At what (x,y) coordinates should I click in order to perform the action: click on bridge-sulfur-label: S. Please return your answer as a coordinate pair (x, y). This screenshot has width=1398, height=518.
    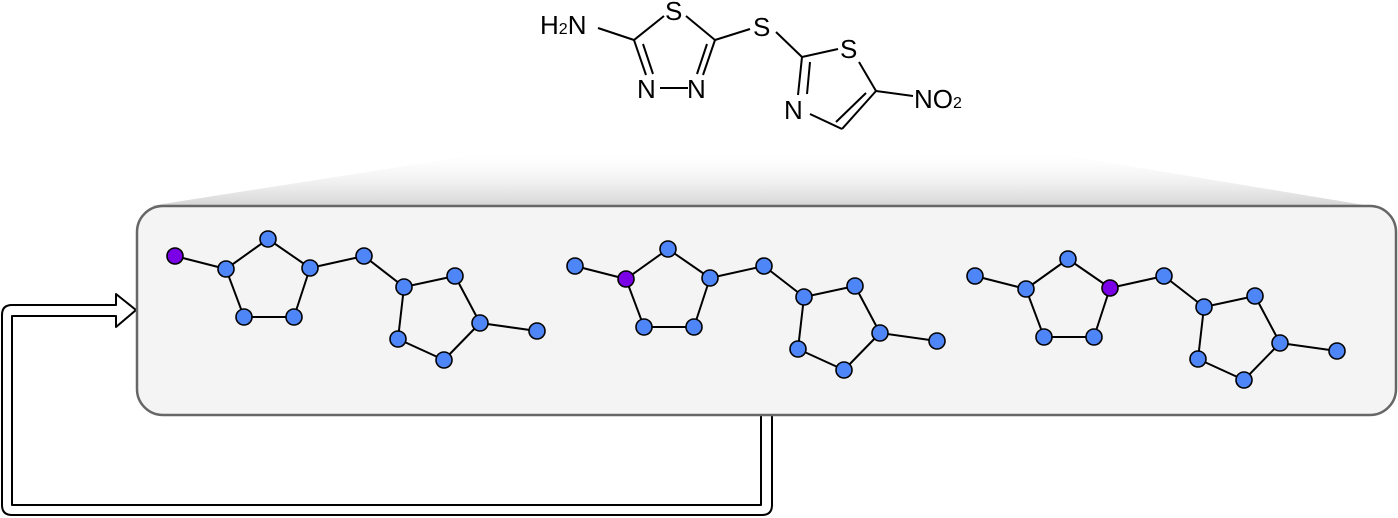
    Looking at the image, I should click on (761, 27).